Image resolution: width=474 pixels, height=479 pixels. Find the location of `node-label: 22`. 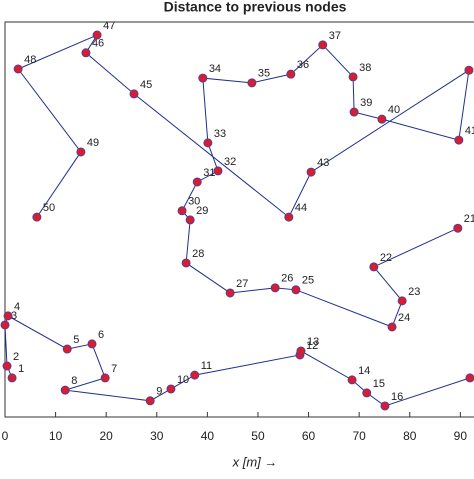

node-label: 22 is located at coordinates (386, 258).